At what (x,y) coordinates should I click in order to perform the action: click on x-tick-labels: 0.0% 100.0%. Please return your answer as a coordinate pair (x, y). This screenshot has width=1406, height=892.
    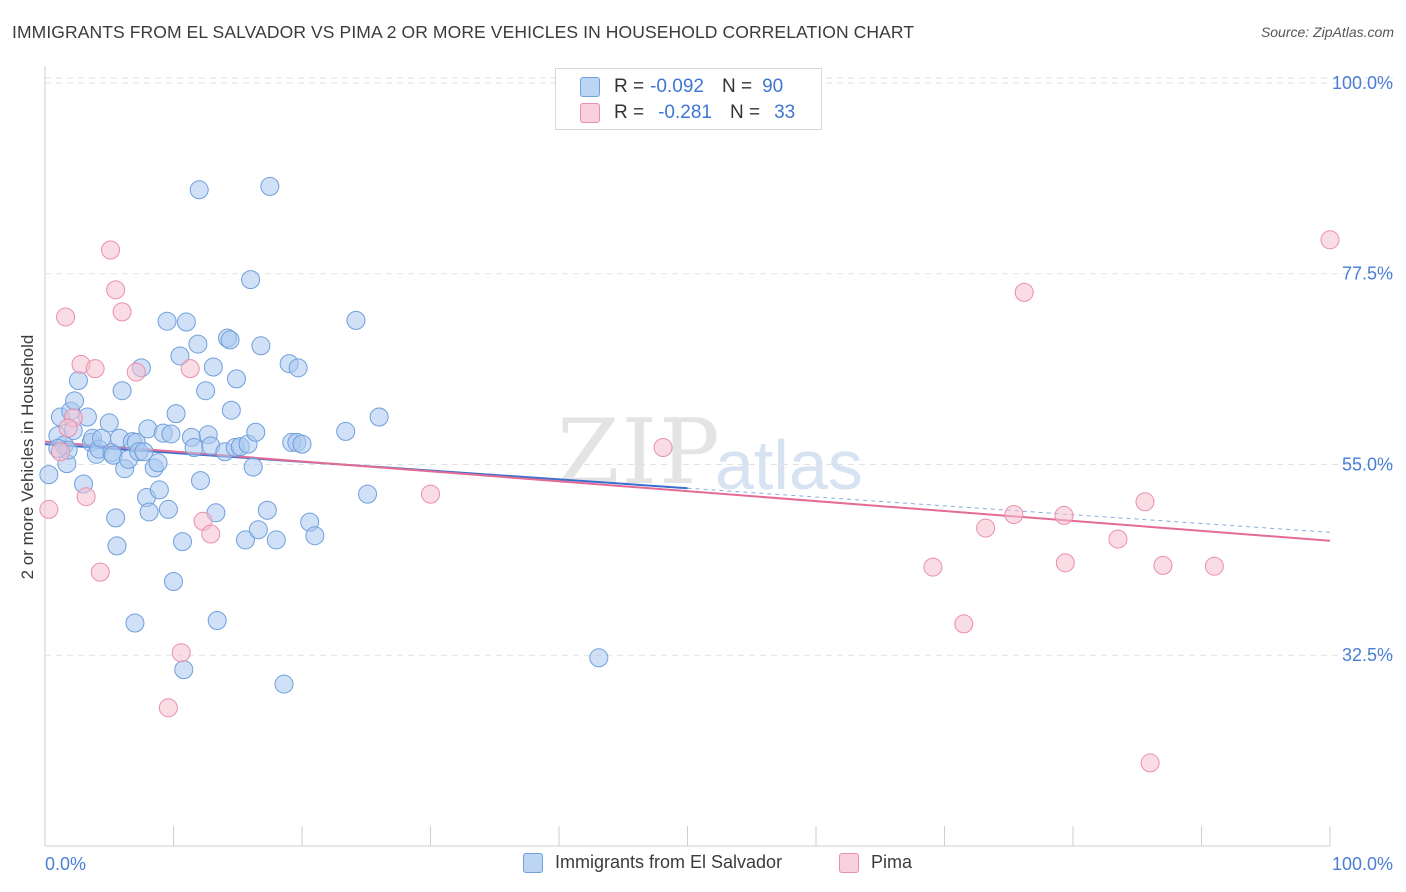
    Looking at the image, I should click on (719, 864).